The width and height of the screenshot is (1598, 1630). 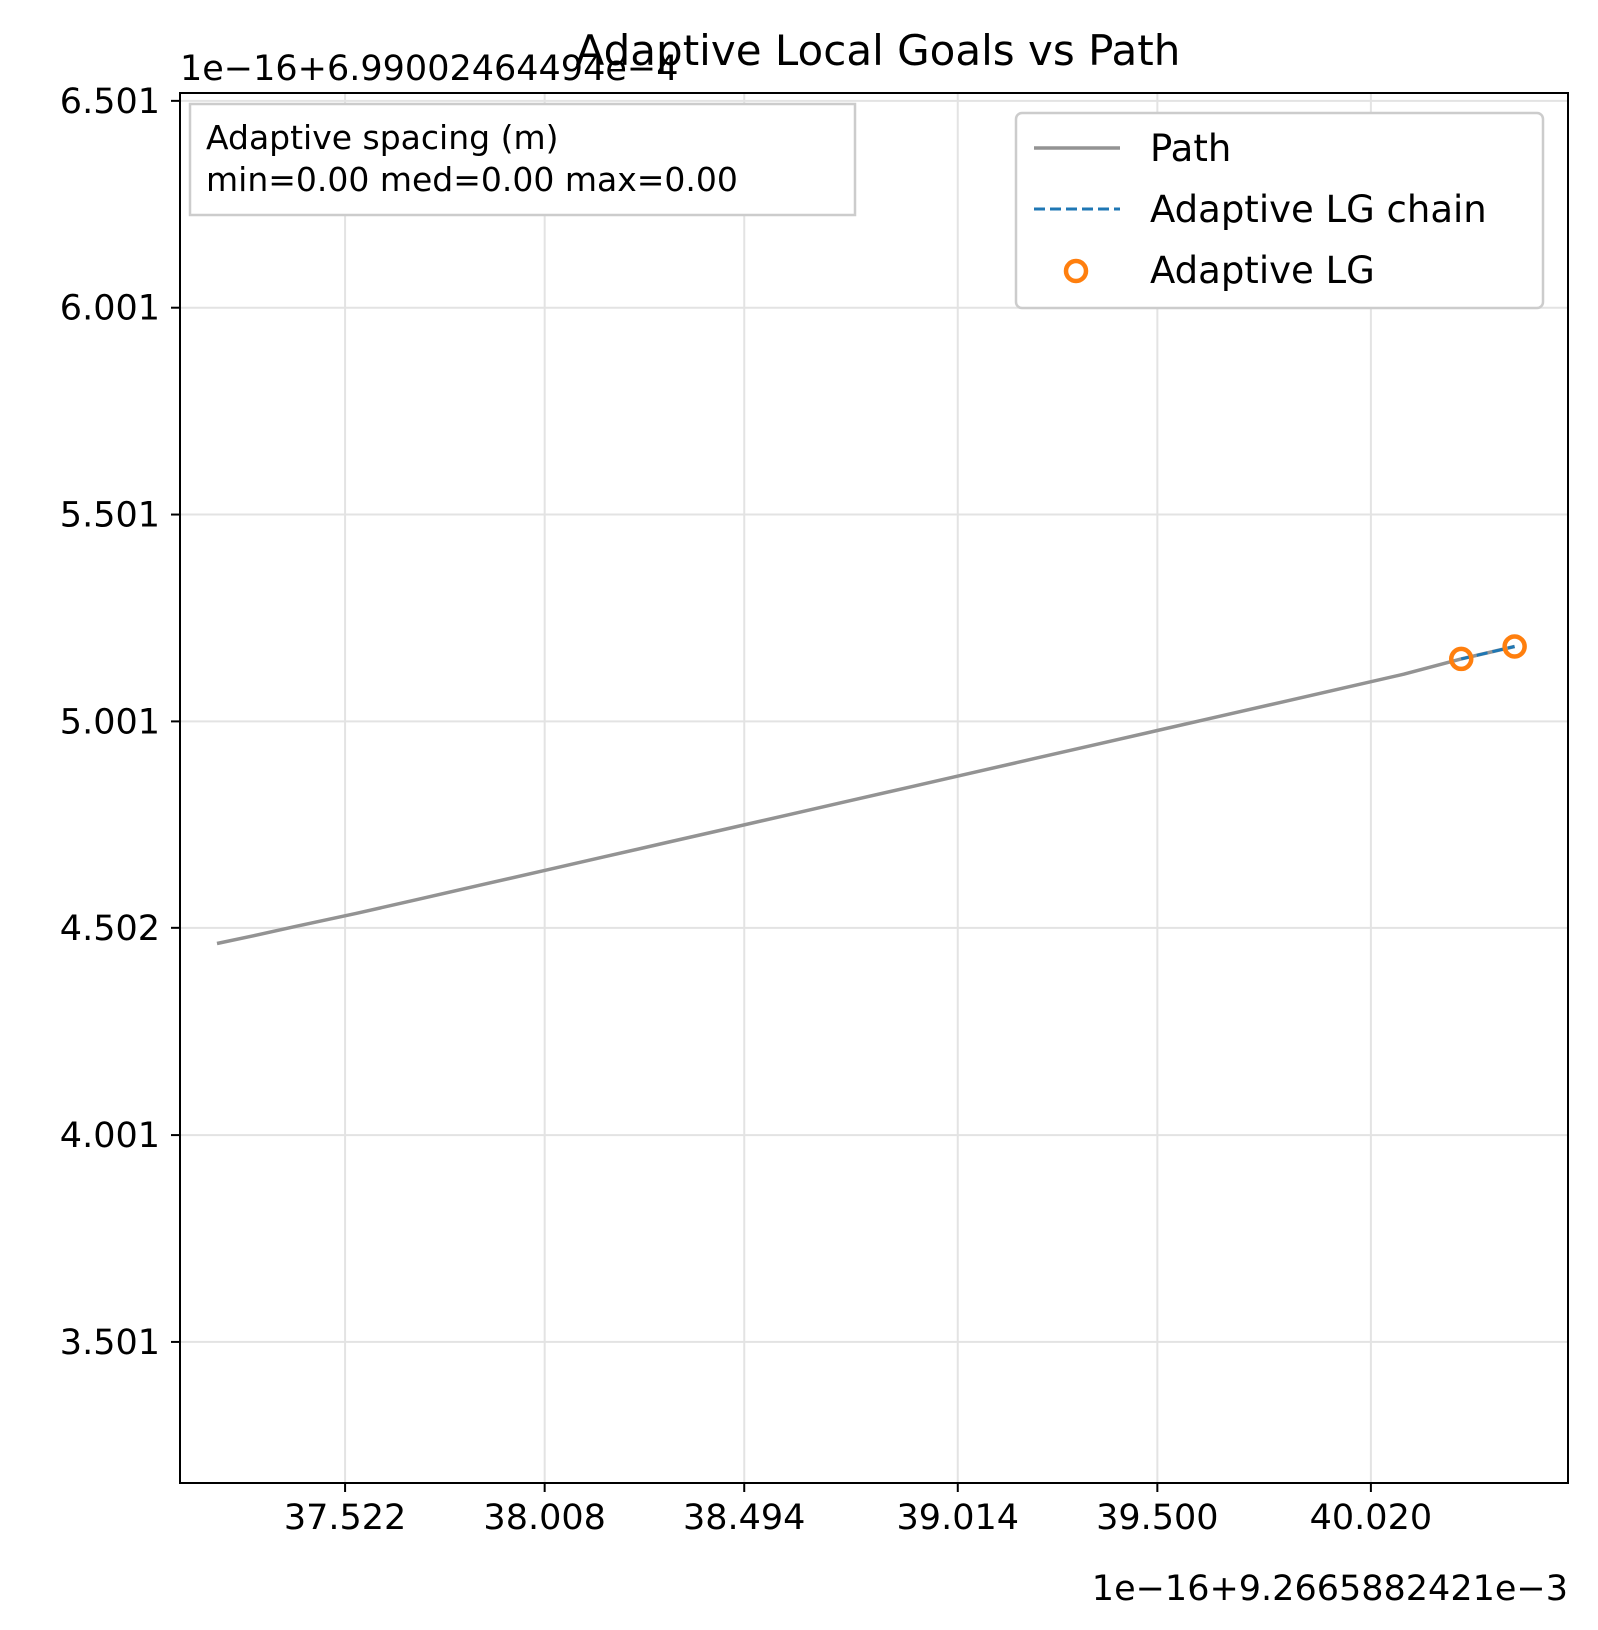 What do you see at coordinates (544, 1518) in the screenshot?
I see `x-tick-label: 38.008` at bounding box center [544, 1518].